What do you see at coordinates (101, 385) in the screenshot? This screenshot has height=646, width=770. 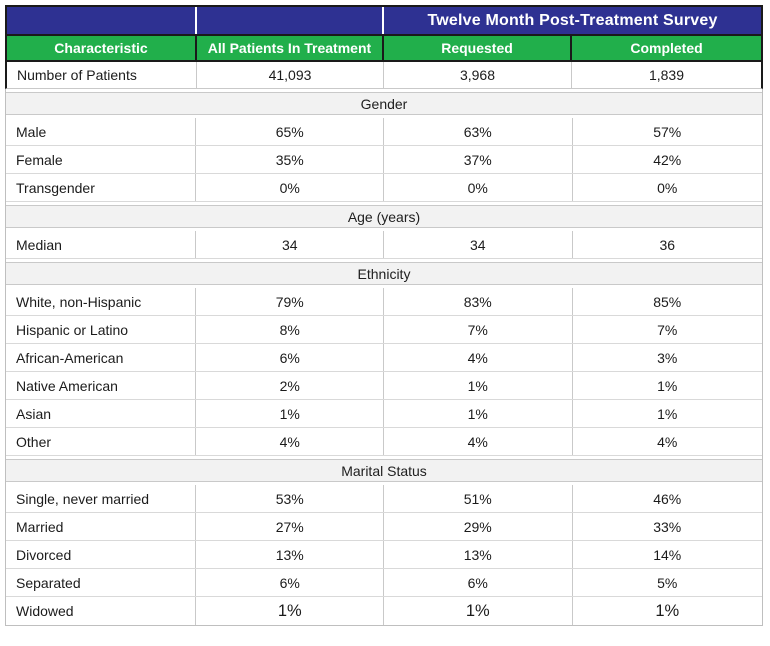 I see `row-label: Native American` at bounding box center [101, 385].